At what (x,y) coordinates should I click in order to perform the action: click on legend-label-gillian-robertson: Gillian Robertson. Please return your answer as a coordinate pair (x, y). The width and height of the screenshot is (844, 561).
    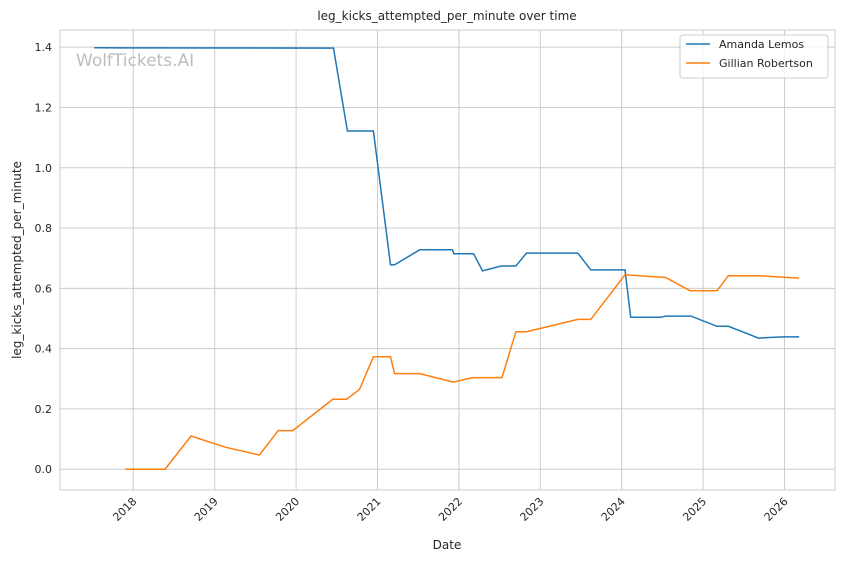
    Looking at the image, I should click on (766, 63).